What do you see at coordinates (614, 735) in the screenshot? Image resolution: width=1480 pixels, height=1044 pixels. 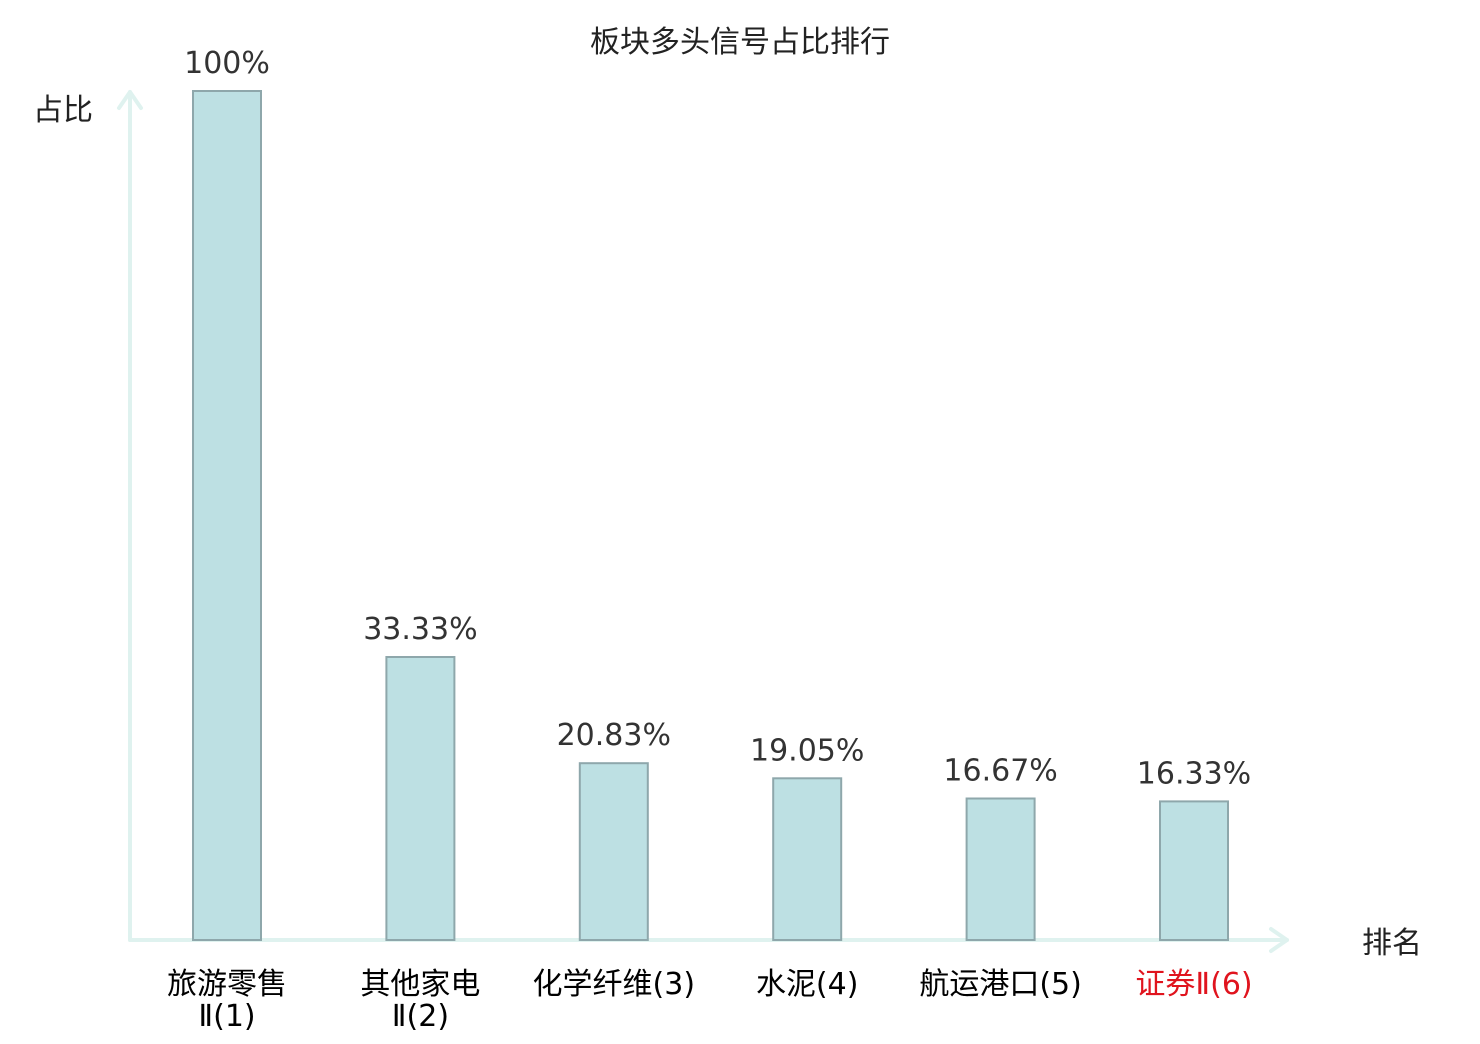 I see `value-label-3: 20.83%` at bounding box center [614, 735].